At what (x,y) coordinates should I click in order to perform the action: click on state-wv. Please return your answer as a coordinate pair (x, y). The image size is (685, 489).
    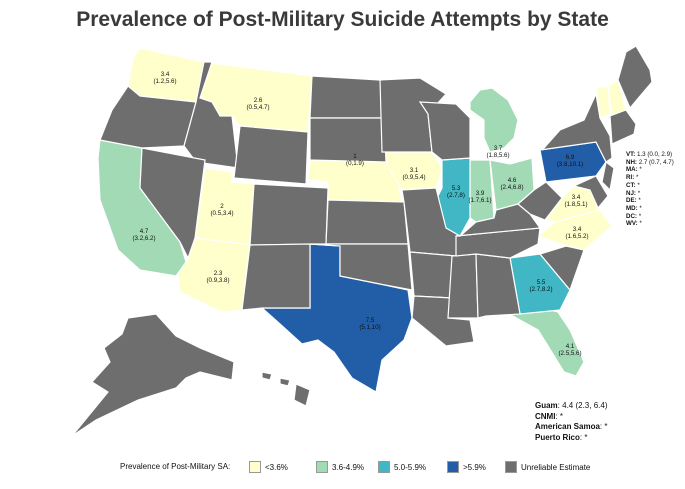
    Looking at the image, I should click on (540, 201).